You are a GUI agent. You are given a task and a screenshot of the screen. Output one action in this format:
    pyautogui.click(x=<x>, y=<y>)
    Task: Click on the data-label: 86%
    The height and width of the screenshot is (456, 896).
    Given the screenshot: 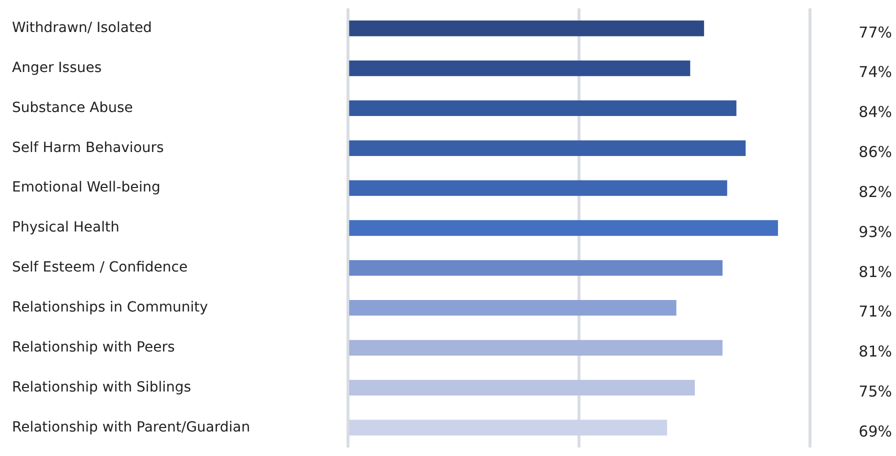 What is the action you would take?
    pyautogui.click(x=875, y=152)
    